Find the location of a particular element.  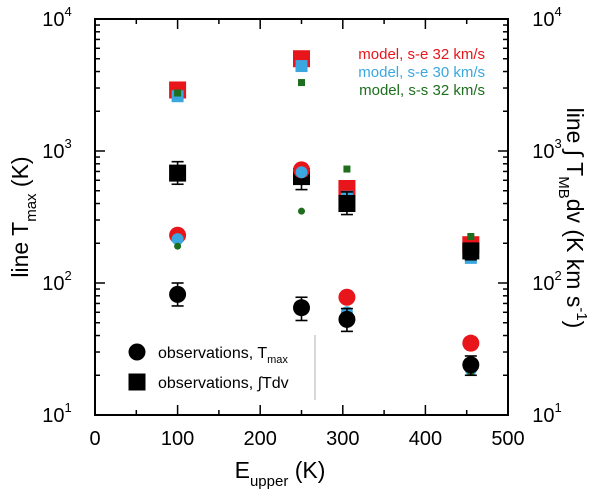

y-tick-label-right: 10⁴ is located at coordinates (546, 17).